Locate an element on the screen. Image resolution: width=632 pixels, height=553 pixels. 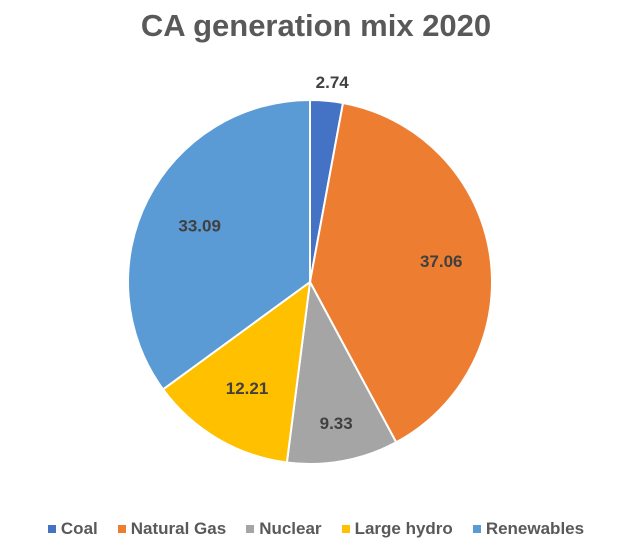
data-label-renewables: 33.09 is located at coordinates (199, 225).